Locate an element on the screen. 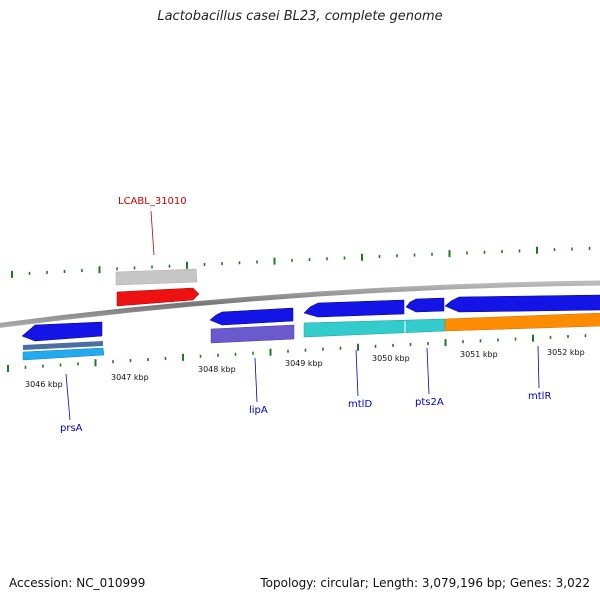 This screenshot has width=600, height=600. tick-label-3052: 3052 kbp is located at coordinates (566, 352).